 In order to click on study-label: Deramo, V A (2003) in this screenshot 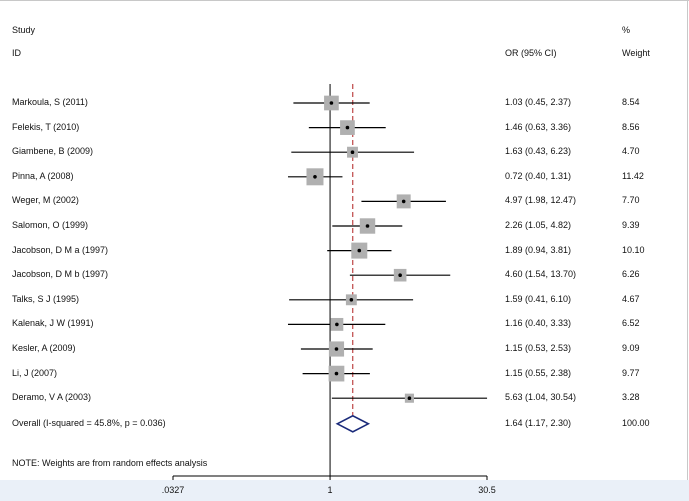, I will do `click(52, 397)`.